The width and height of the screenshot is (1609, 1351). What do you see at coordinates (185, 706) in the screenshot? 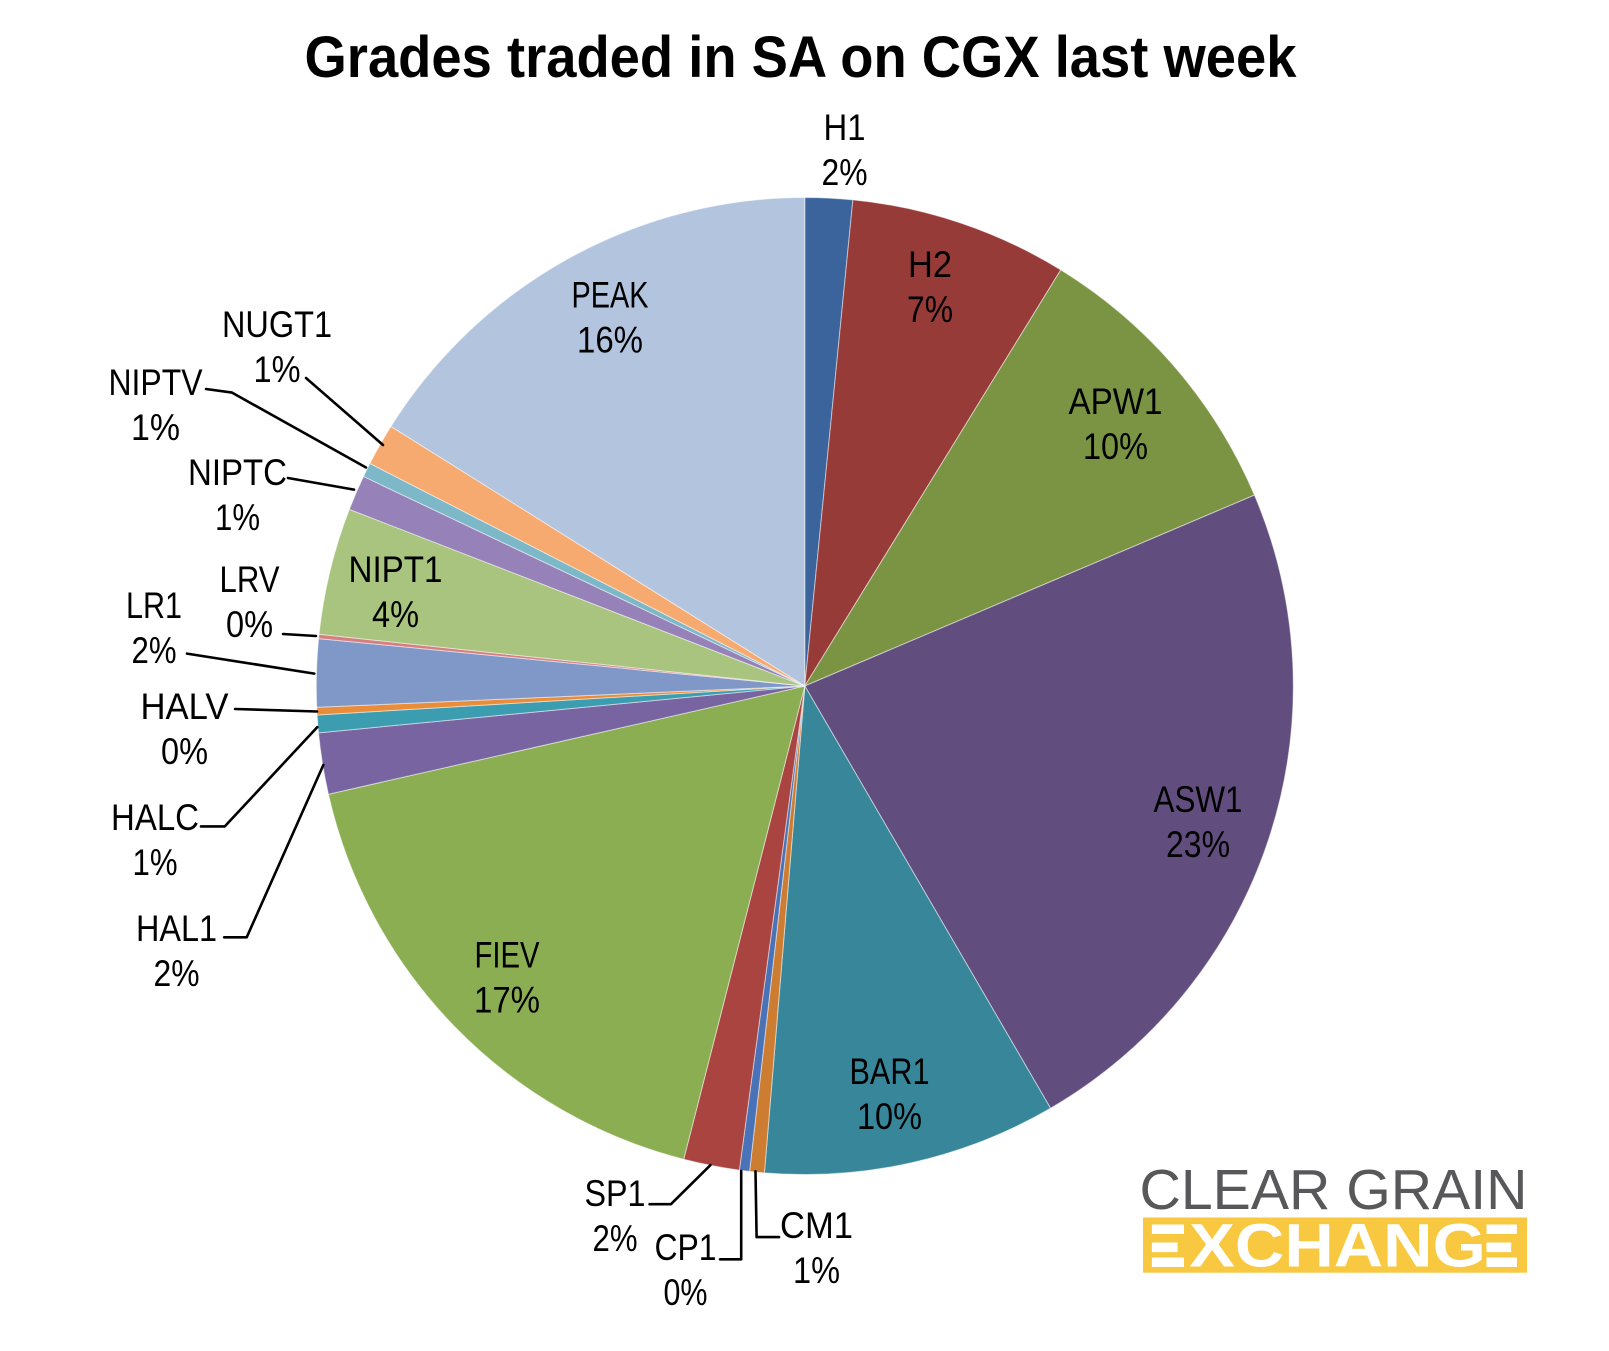
I see `svg-text: HALV` at bounding box center [185, 706].